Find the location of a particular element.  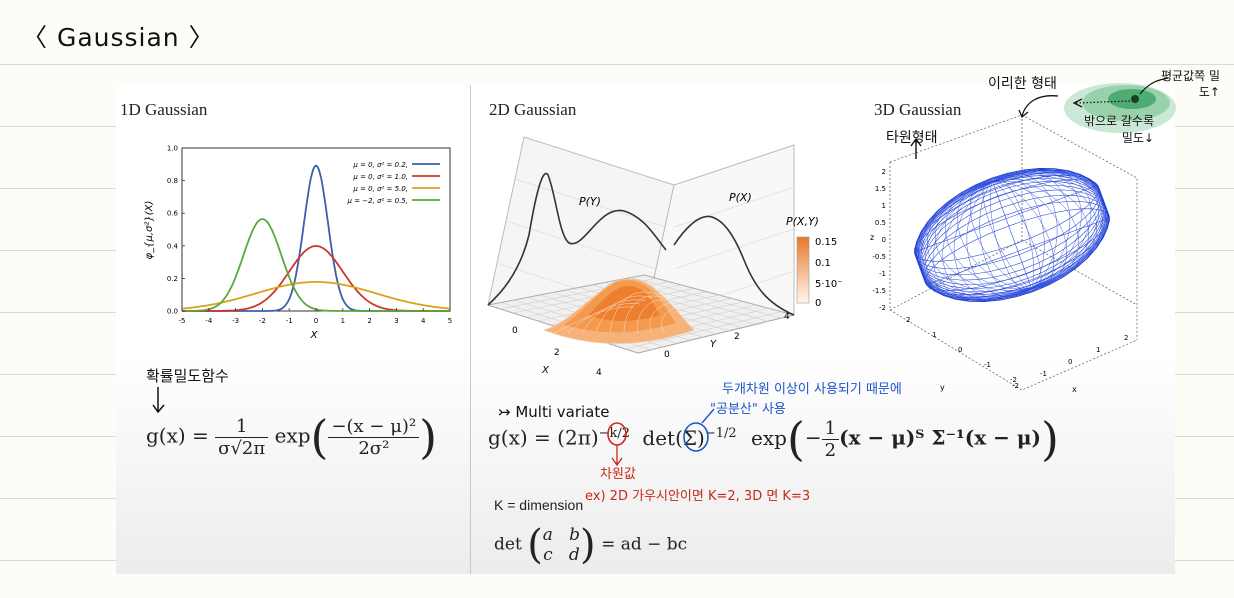

z-tick-label: -2 is located at coordinates (882, 308).